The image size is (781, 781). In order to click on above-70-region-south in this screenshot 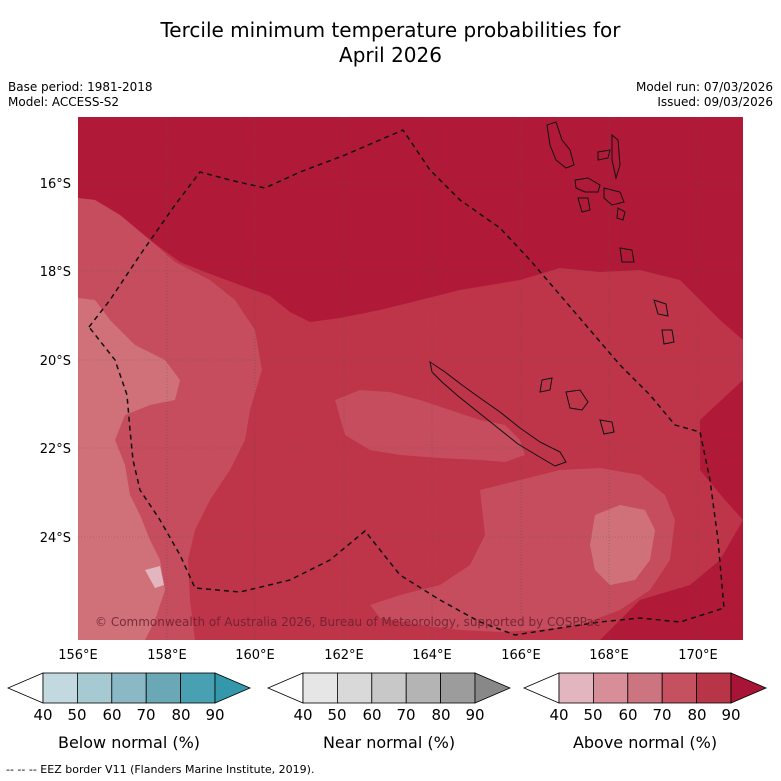, I will do `click(522, 550)`.